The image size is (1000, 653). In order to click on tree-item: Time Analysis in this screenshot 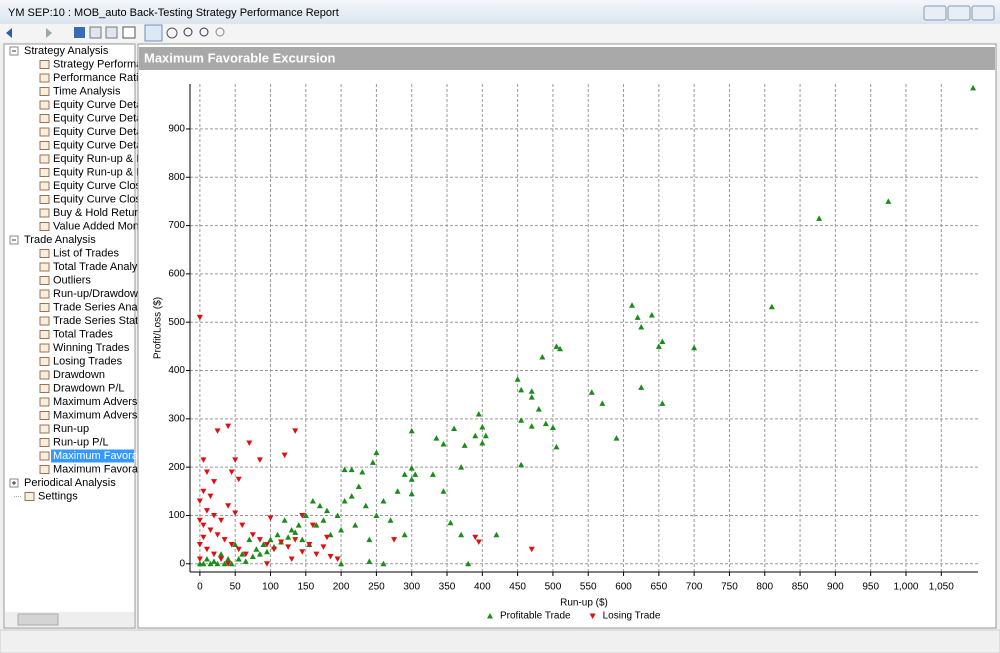, I will do `click(87, 91)`.